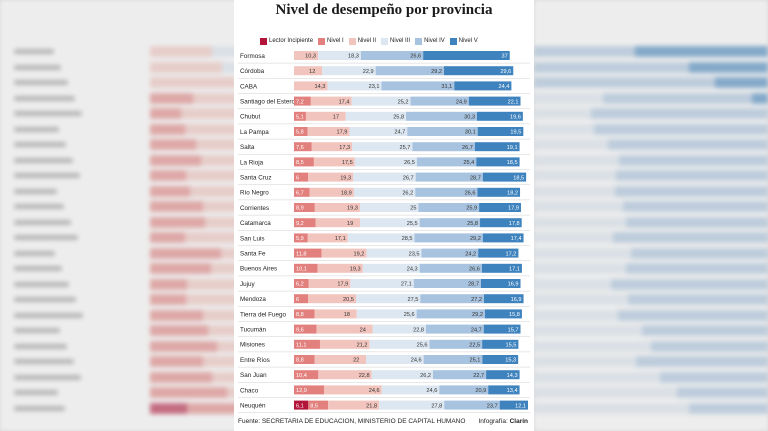 The width and height of the screenshot is (768, 431). I want to click on legend-swatch, so click(453, 41).